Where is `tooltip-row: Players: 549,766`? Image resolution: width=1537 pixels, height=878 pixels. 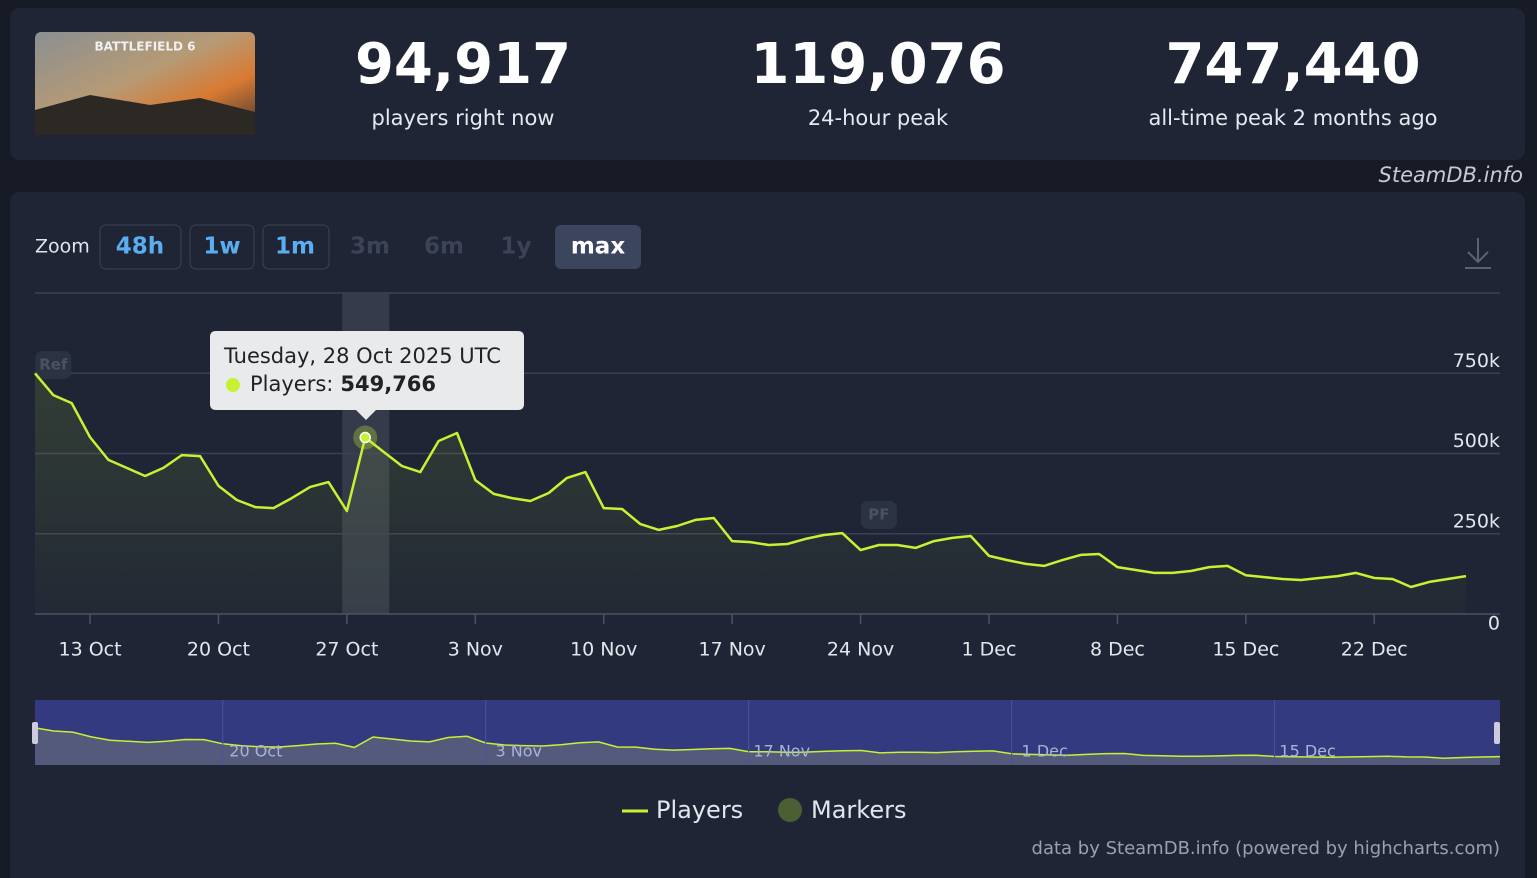
tooltip-row: Players: 549,766 is located at coordinates (343, 384).